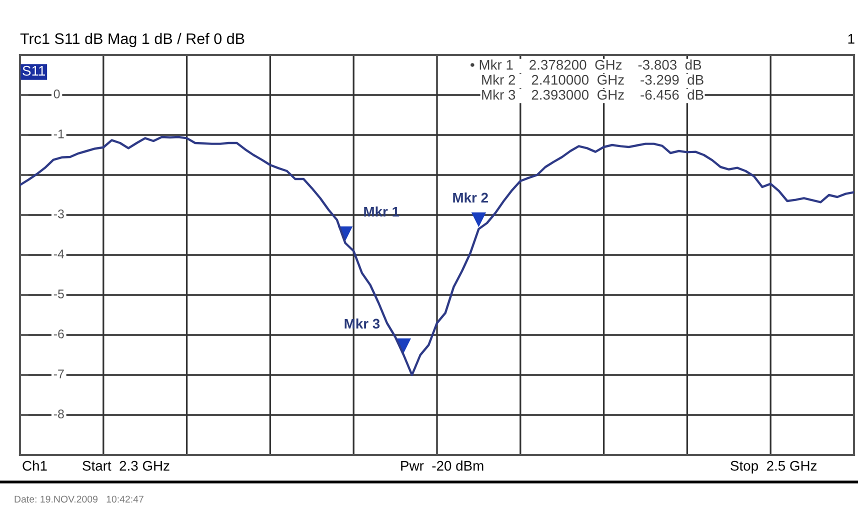 This screenshot has width=858, height=520. What do you see at coordinates (59, 214) in the screenshot?
I see `y-tick-label: -3` at bounding box center [59, 214].